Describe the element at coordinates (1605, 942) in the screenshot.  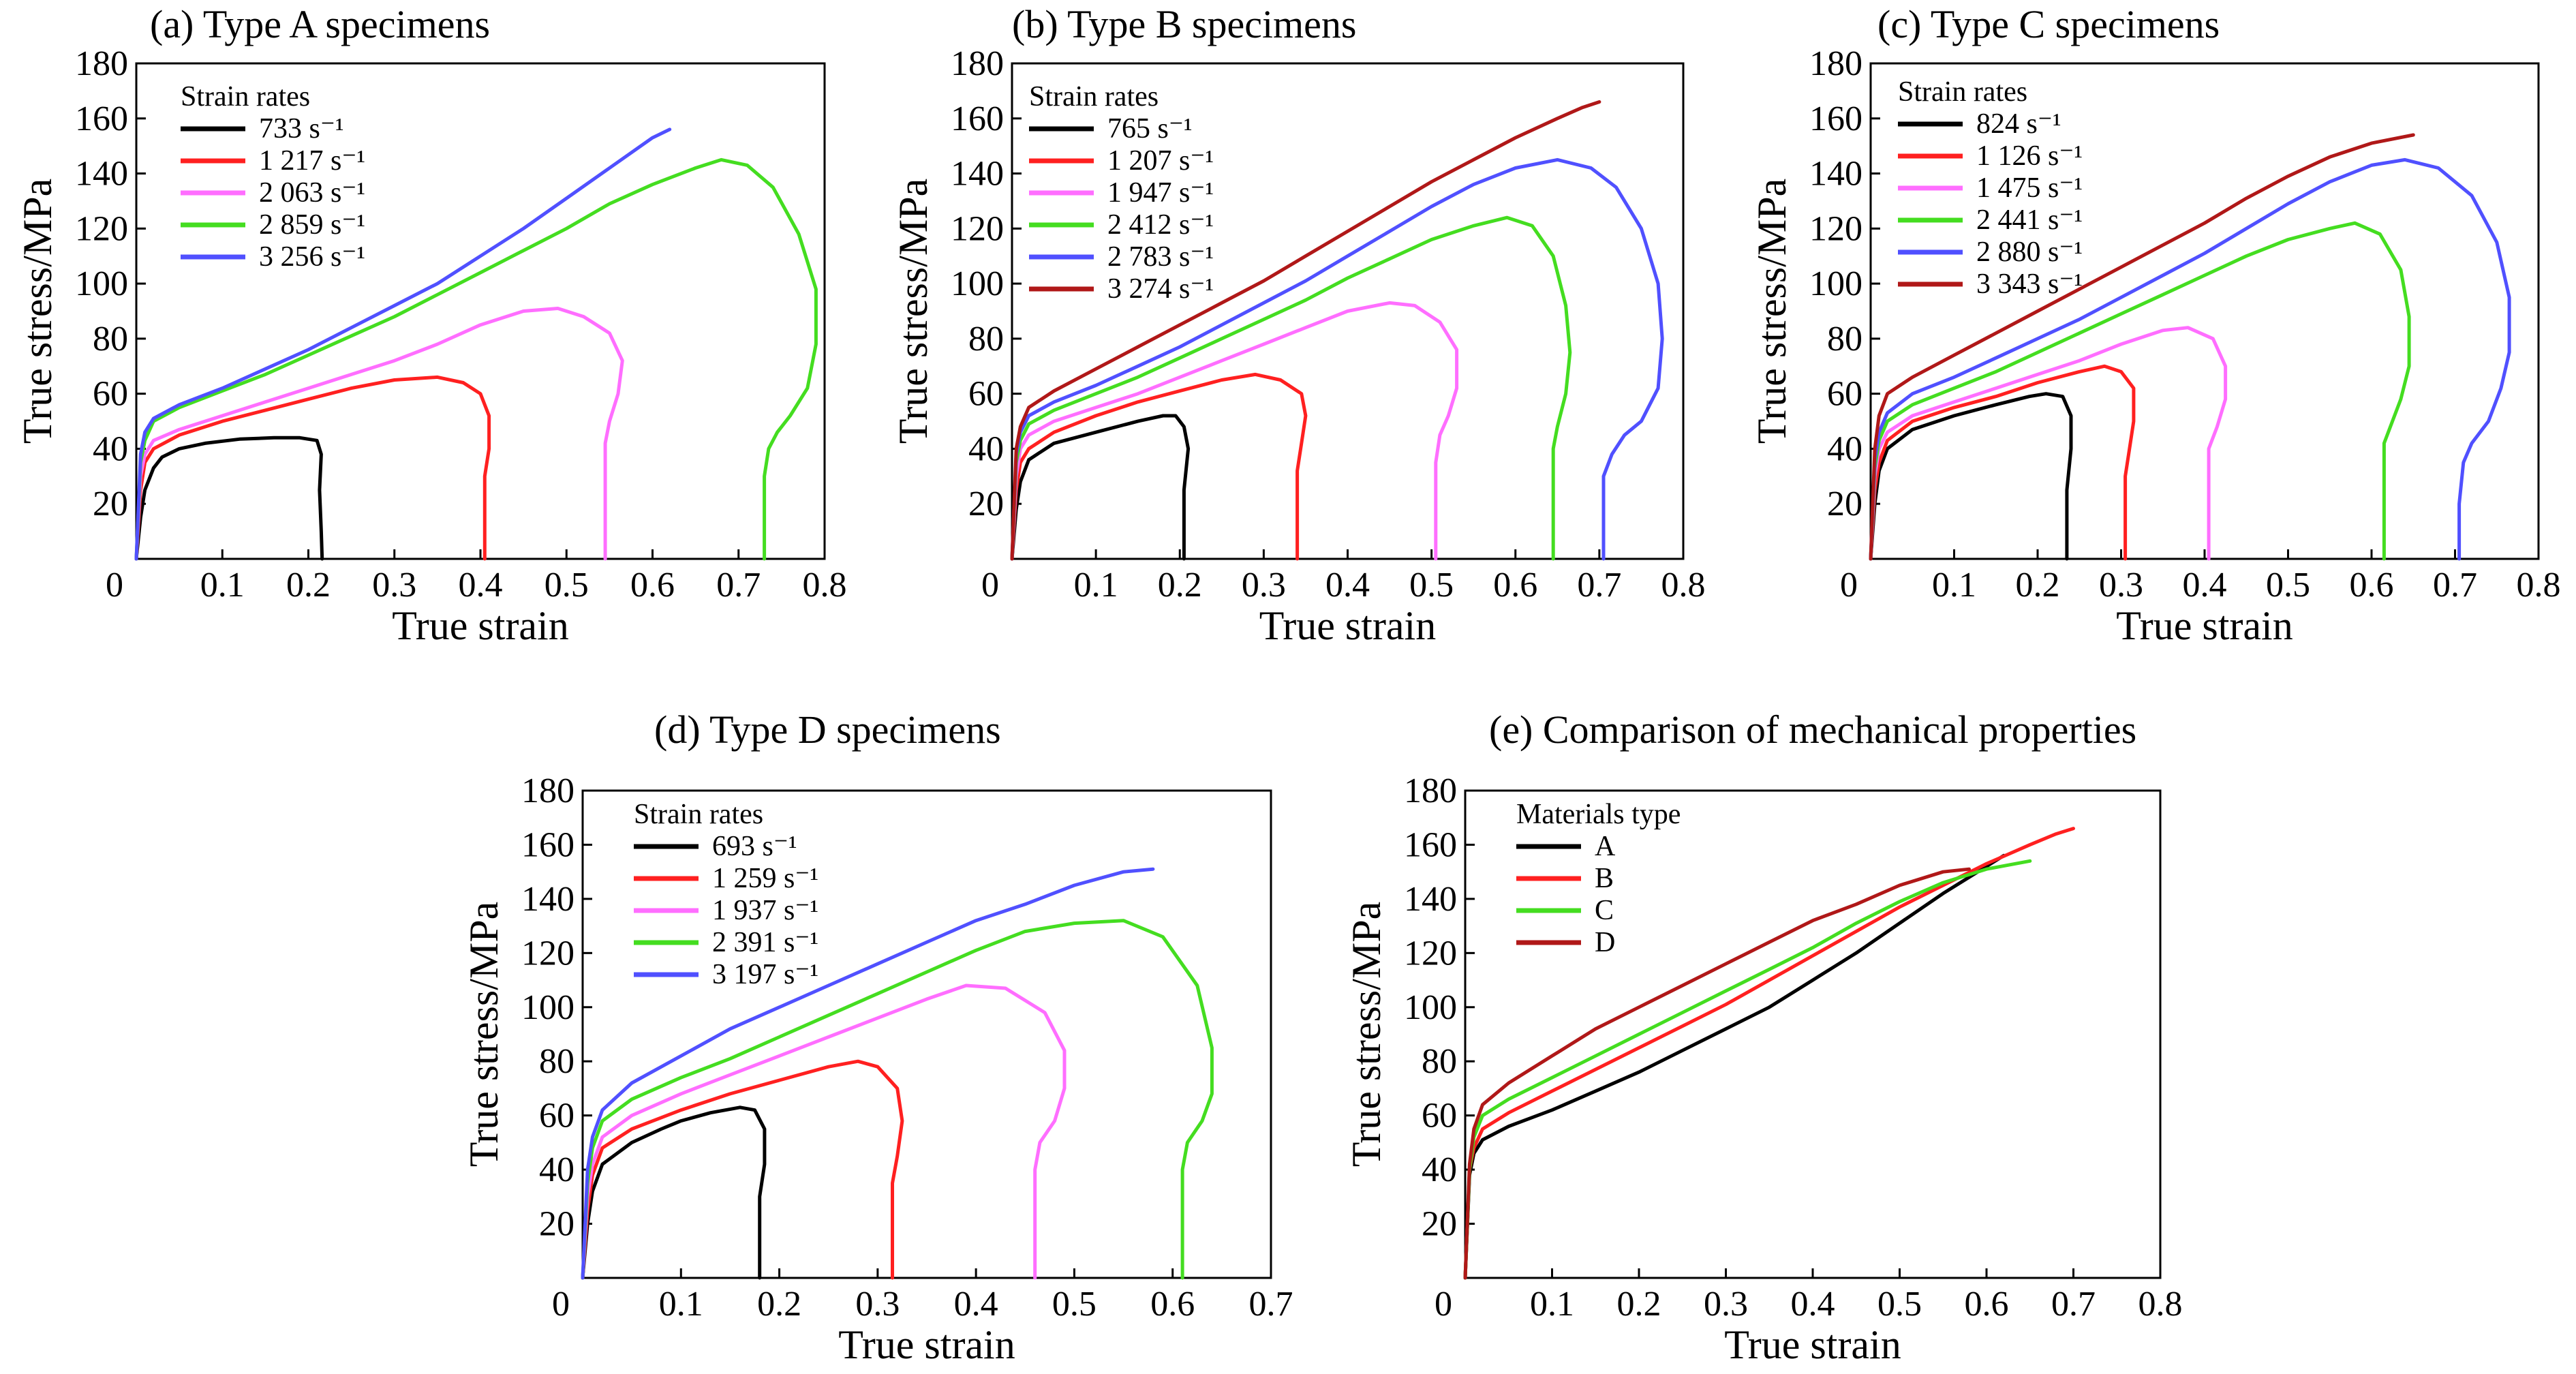
I see `legend-item-label: D` at that location.